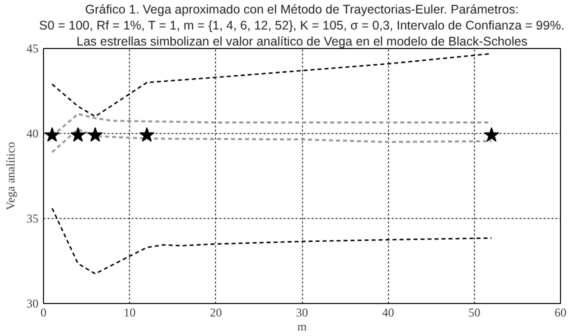  What do you see at coordinates (216, 313) in the screenshot?
I see `x-tick-label: 20` at bounding box center [216, 313].